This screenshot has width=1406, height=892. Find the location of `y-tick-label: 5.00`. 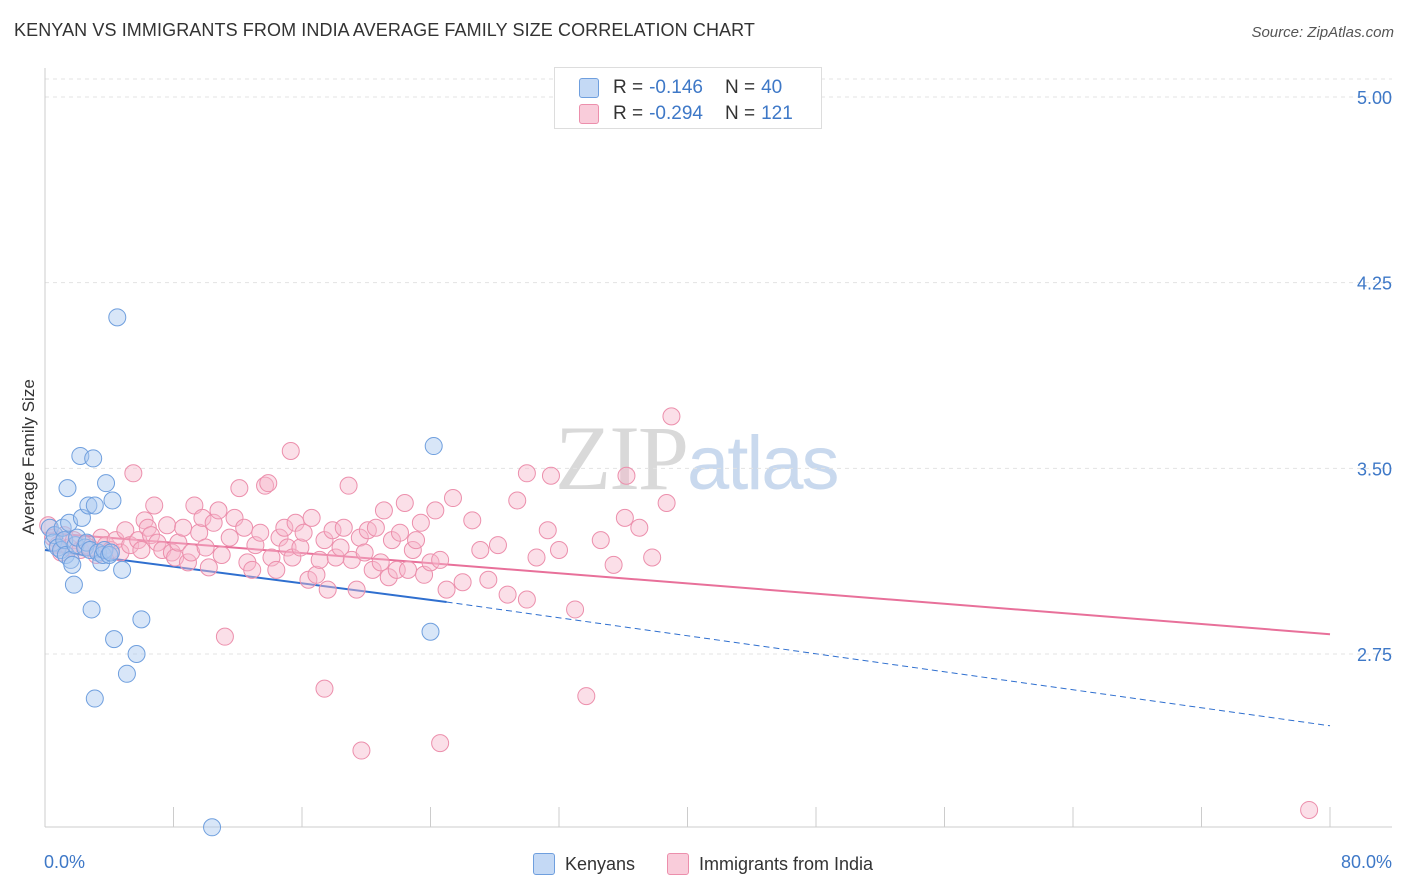

y-tick-label: 5.00 is located at coordinates (1374, 98).